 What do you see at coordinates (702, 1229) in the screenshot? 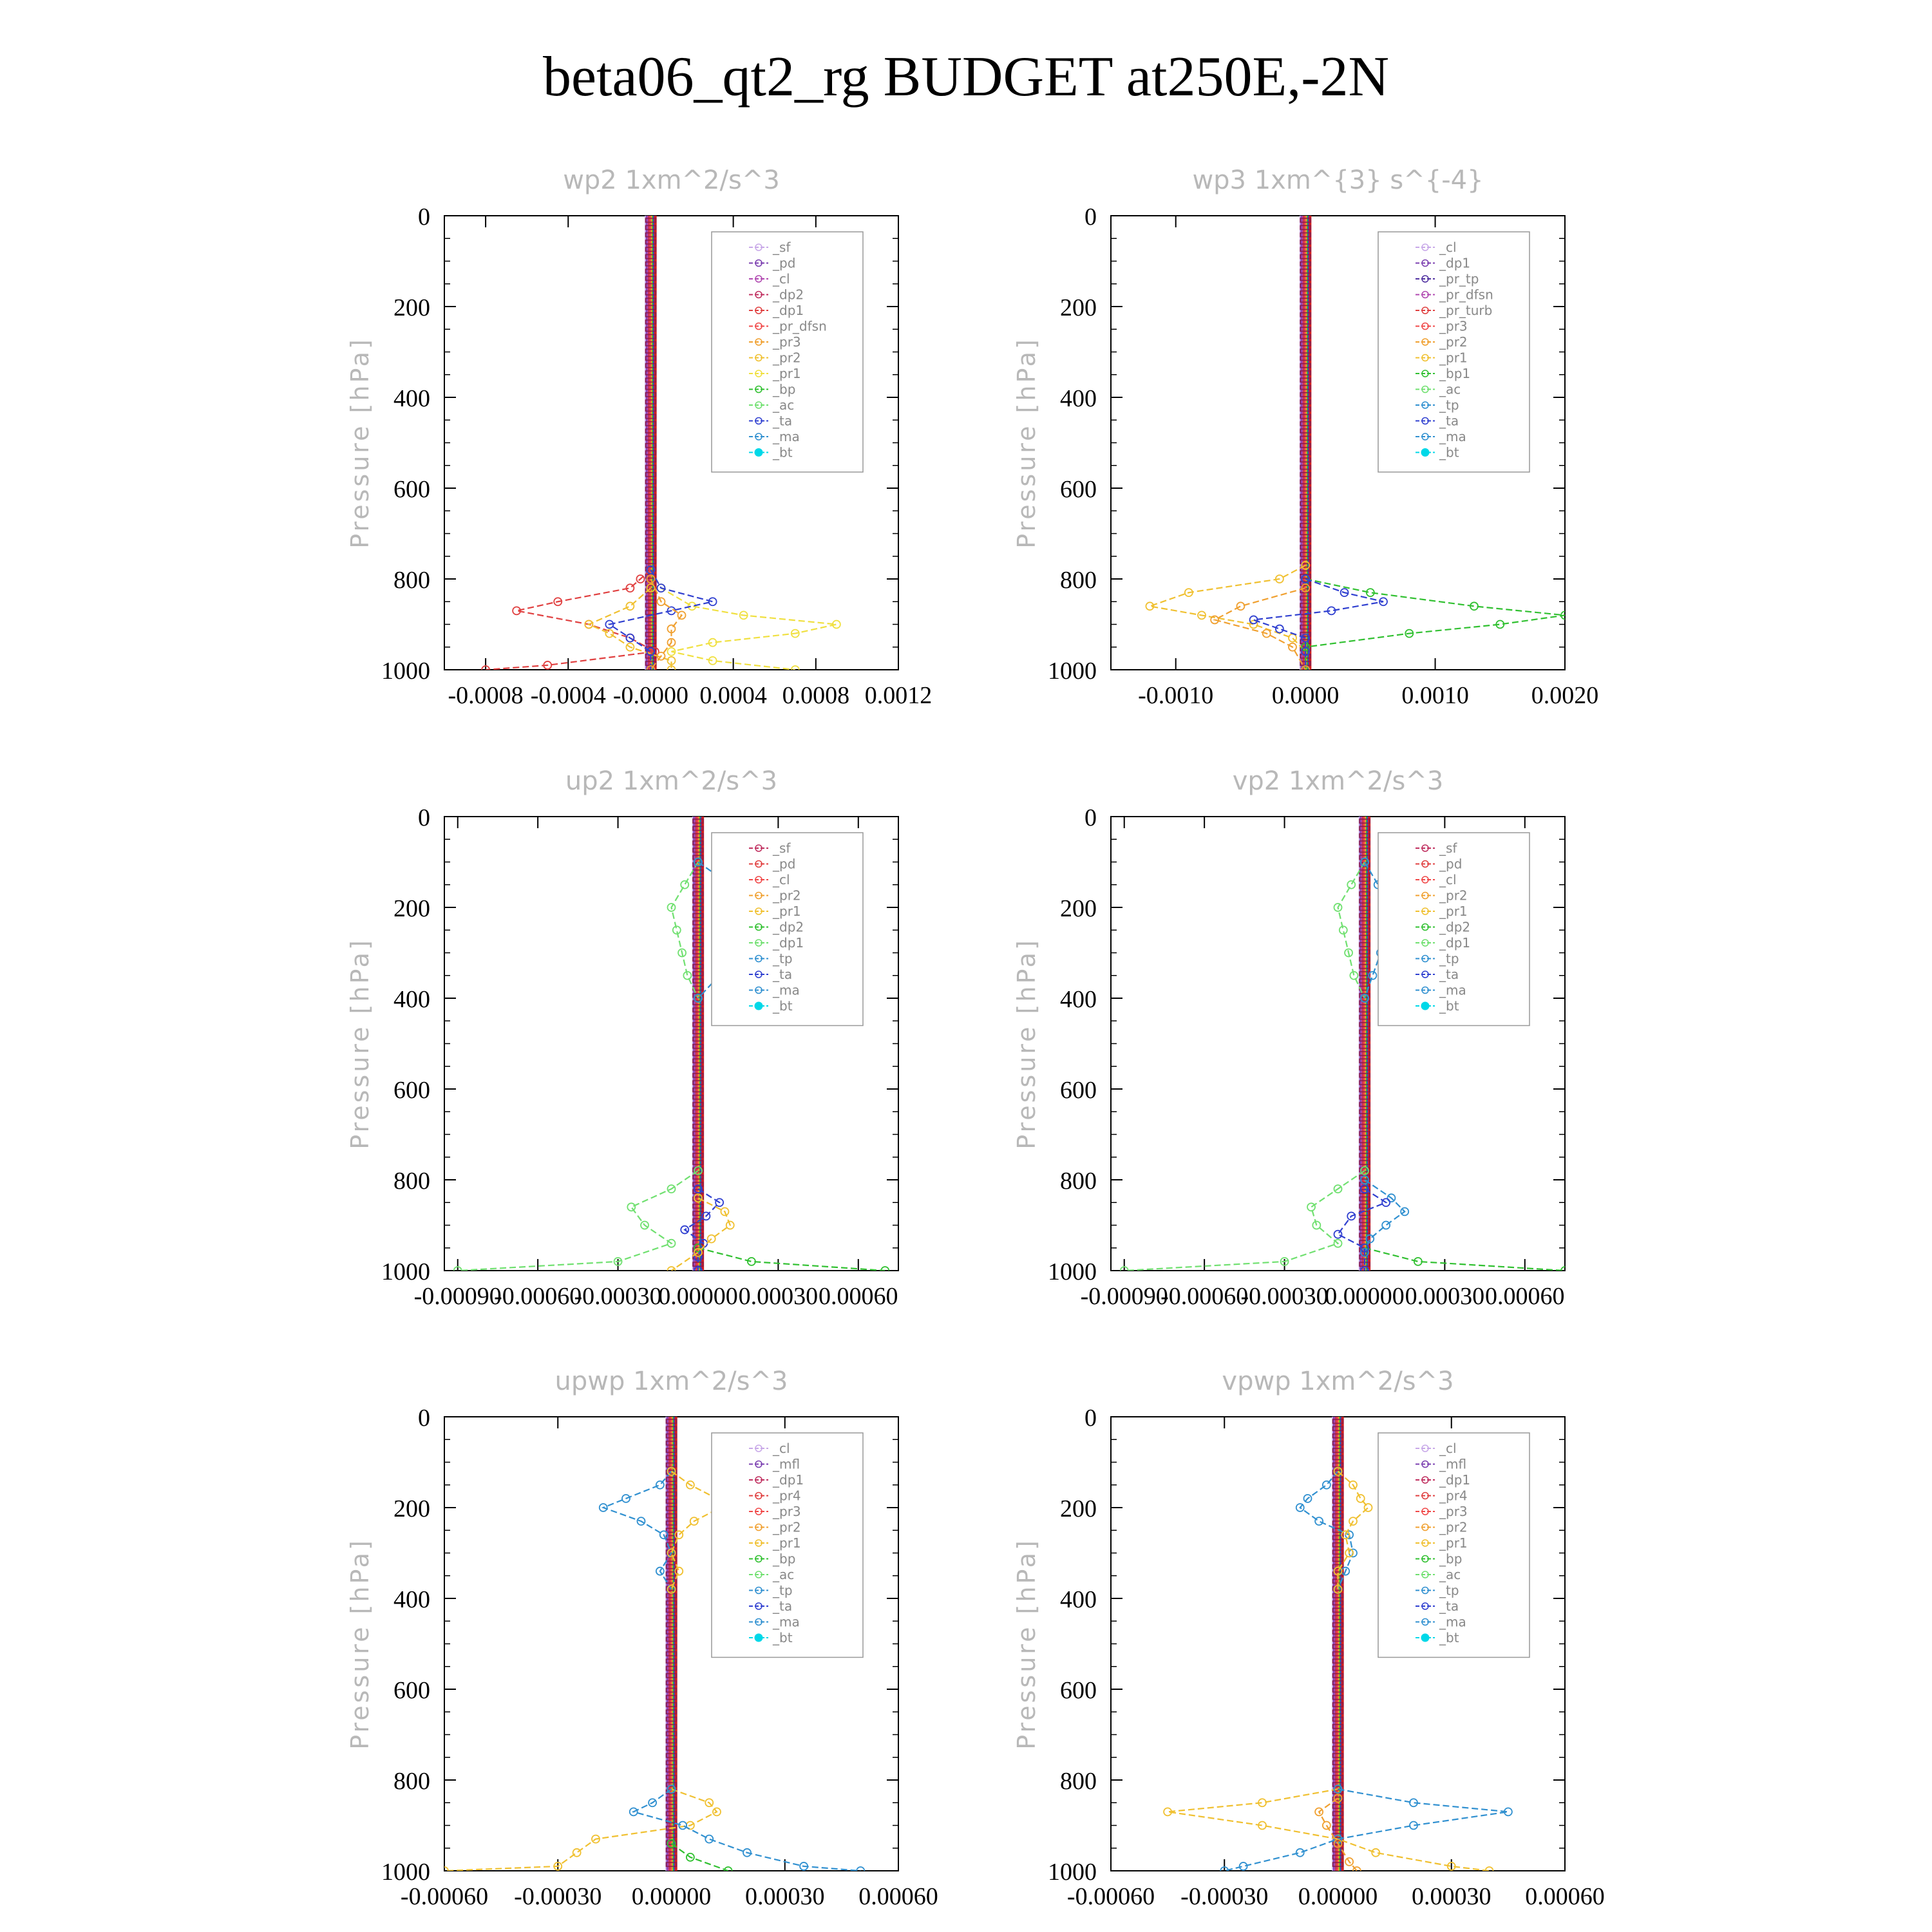
I see `series-line-ta` at bounding box center [702, 1229].